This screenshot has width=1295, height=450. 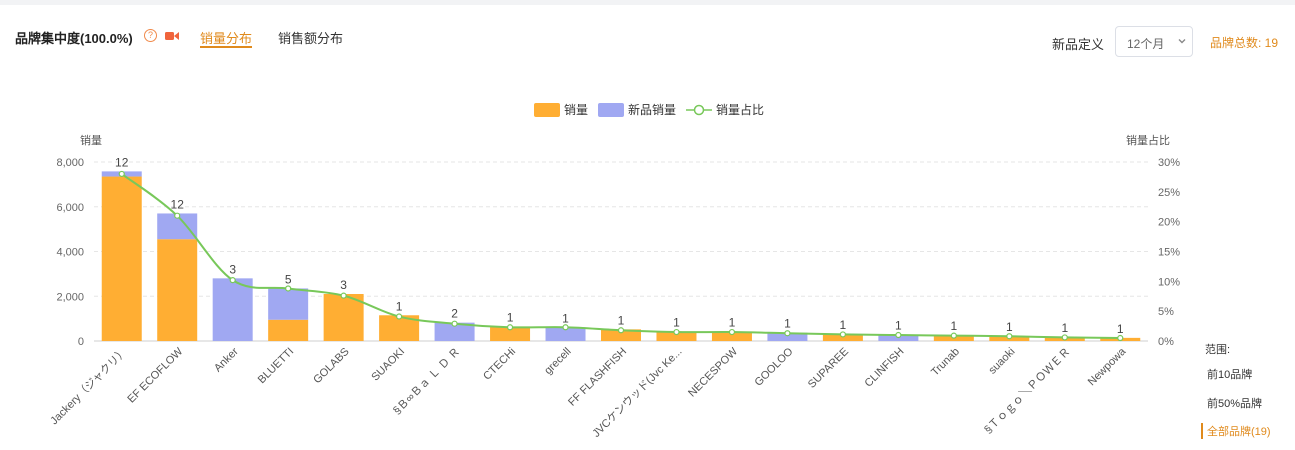 What do you see at coordinates (828, 368) in the screenshot?
I see `x-tick-label: SUPAREE` at bounding box center [828, 368].